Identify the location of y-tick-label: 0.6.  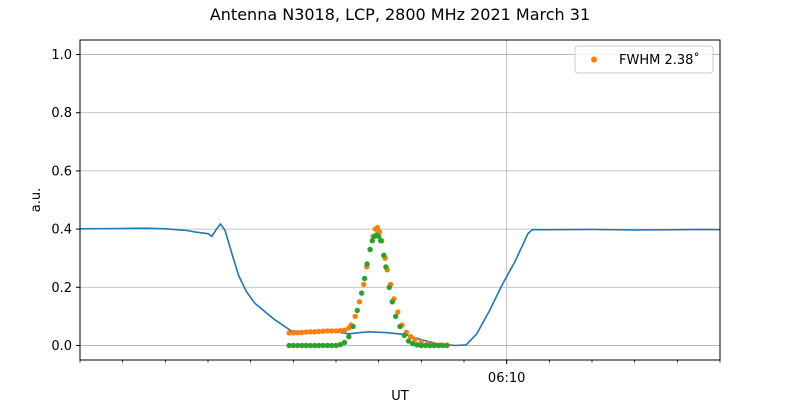
(61, 171).